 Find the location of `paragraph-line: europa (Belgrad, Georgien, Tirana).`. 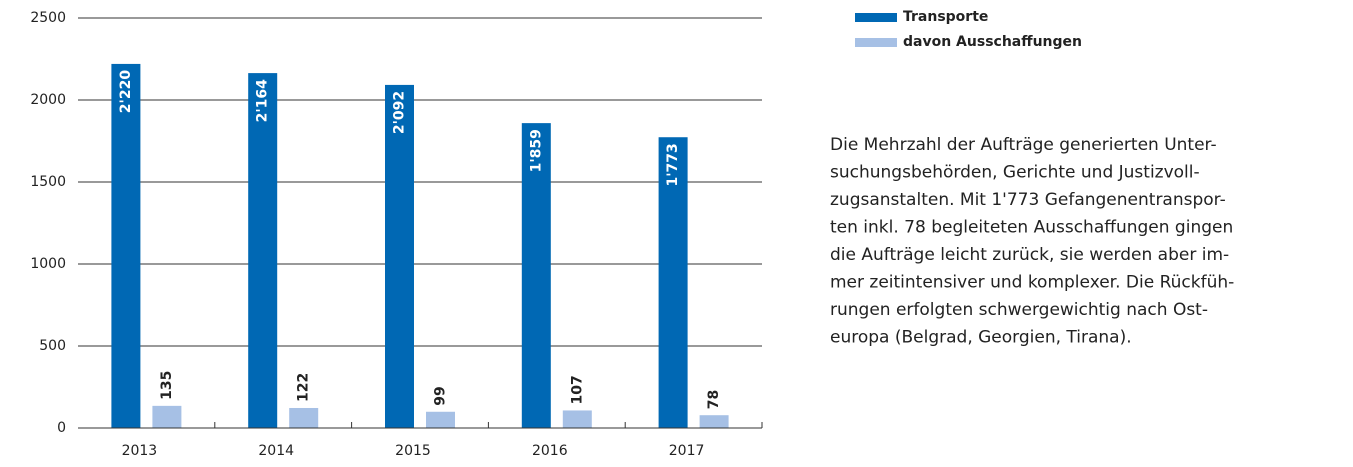

paragraph-line: europa (Belgrad, Georgien, Tirana). is located at coordinates (981, 338).